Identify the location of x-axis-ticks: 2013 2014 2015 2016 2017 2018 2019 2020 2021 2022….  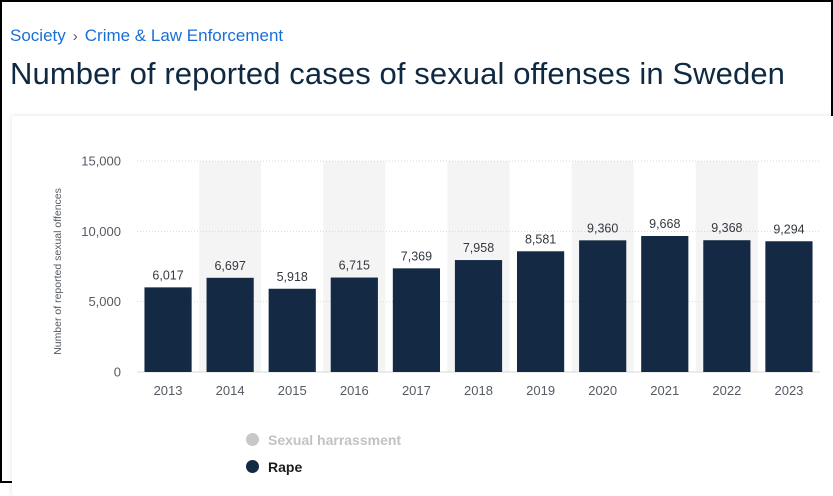
(479, 390).